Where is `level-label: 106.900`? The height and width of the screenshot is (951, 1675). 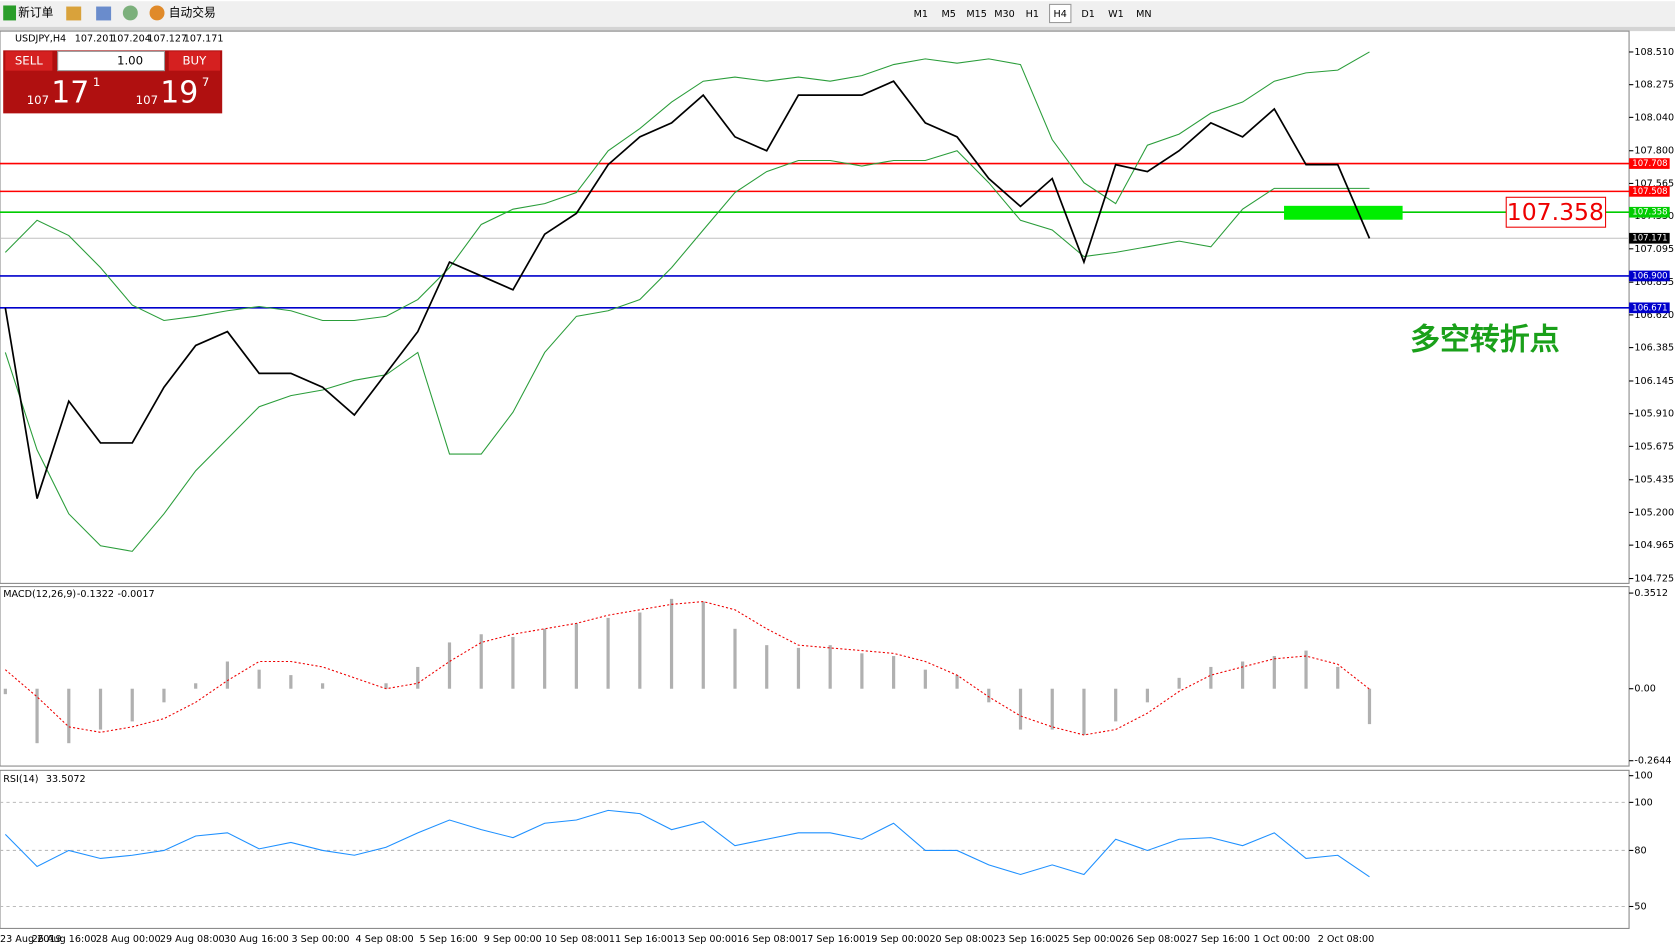
level-label: 106.900 is located at coordinates (1649, 276).